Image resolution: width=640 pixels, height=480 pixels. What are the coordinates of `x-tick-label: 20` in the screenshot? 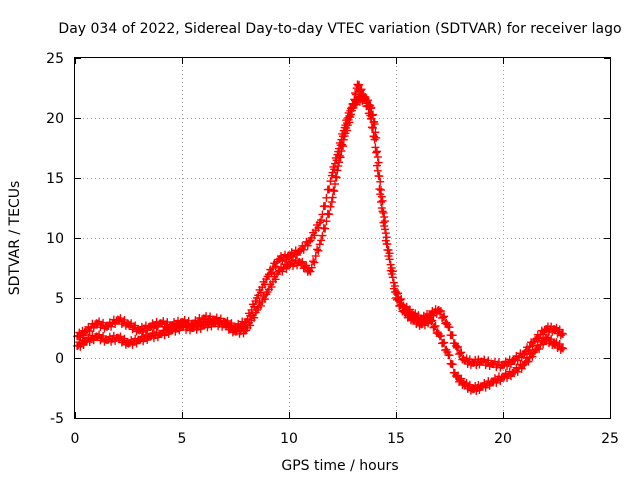 It's located at (503, 439).